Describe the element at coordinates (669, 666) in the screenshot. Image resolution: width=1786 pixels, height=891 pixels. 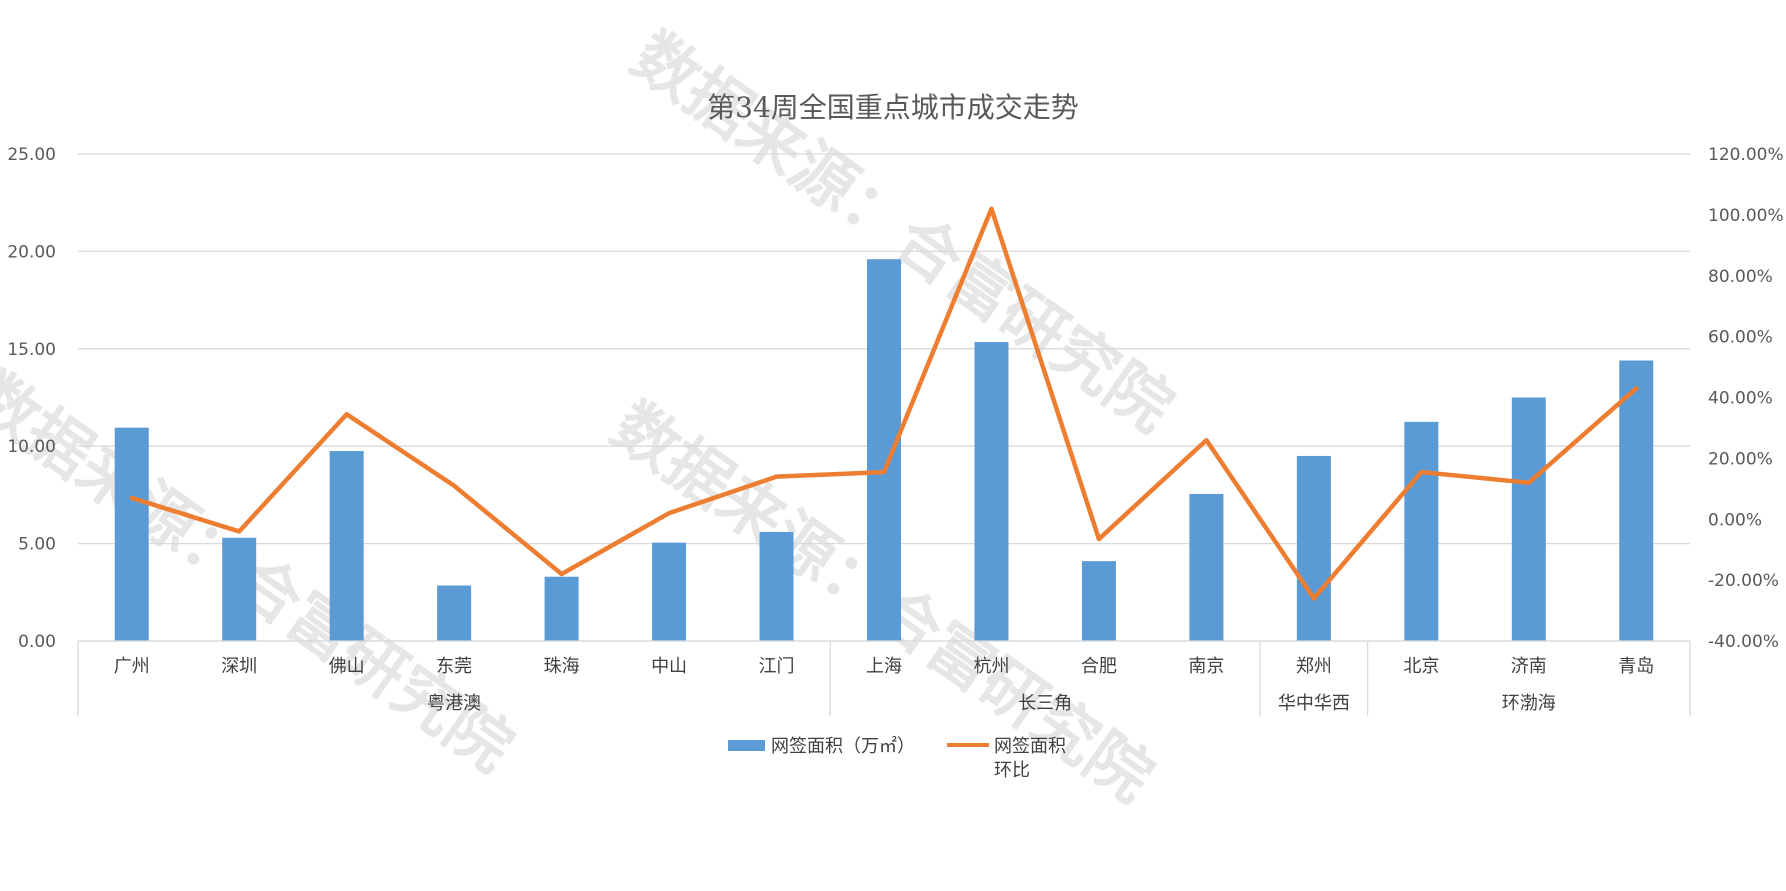
I see `category-label: 中山` at that location.